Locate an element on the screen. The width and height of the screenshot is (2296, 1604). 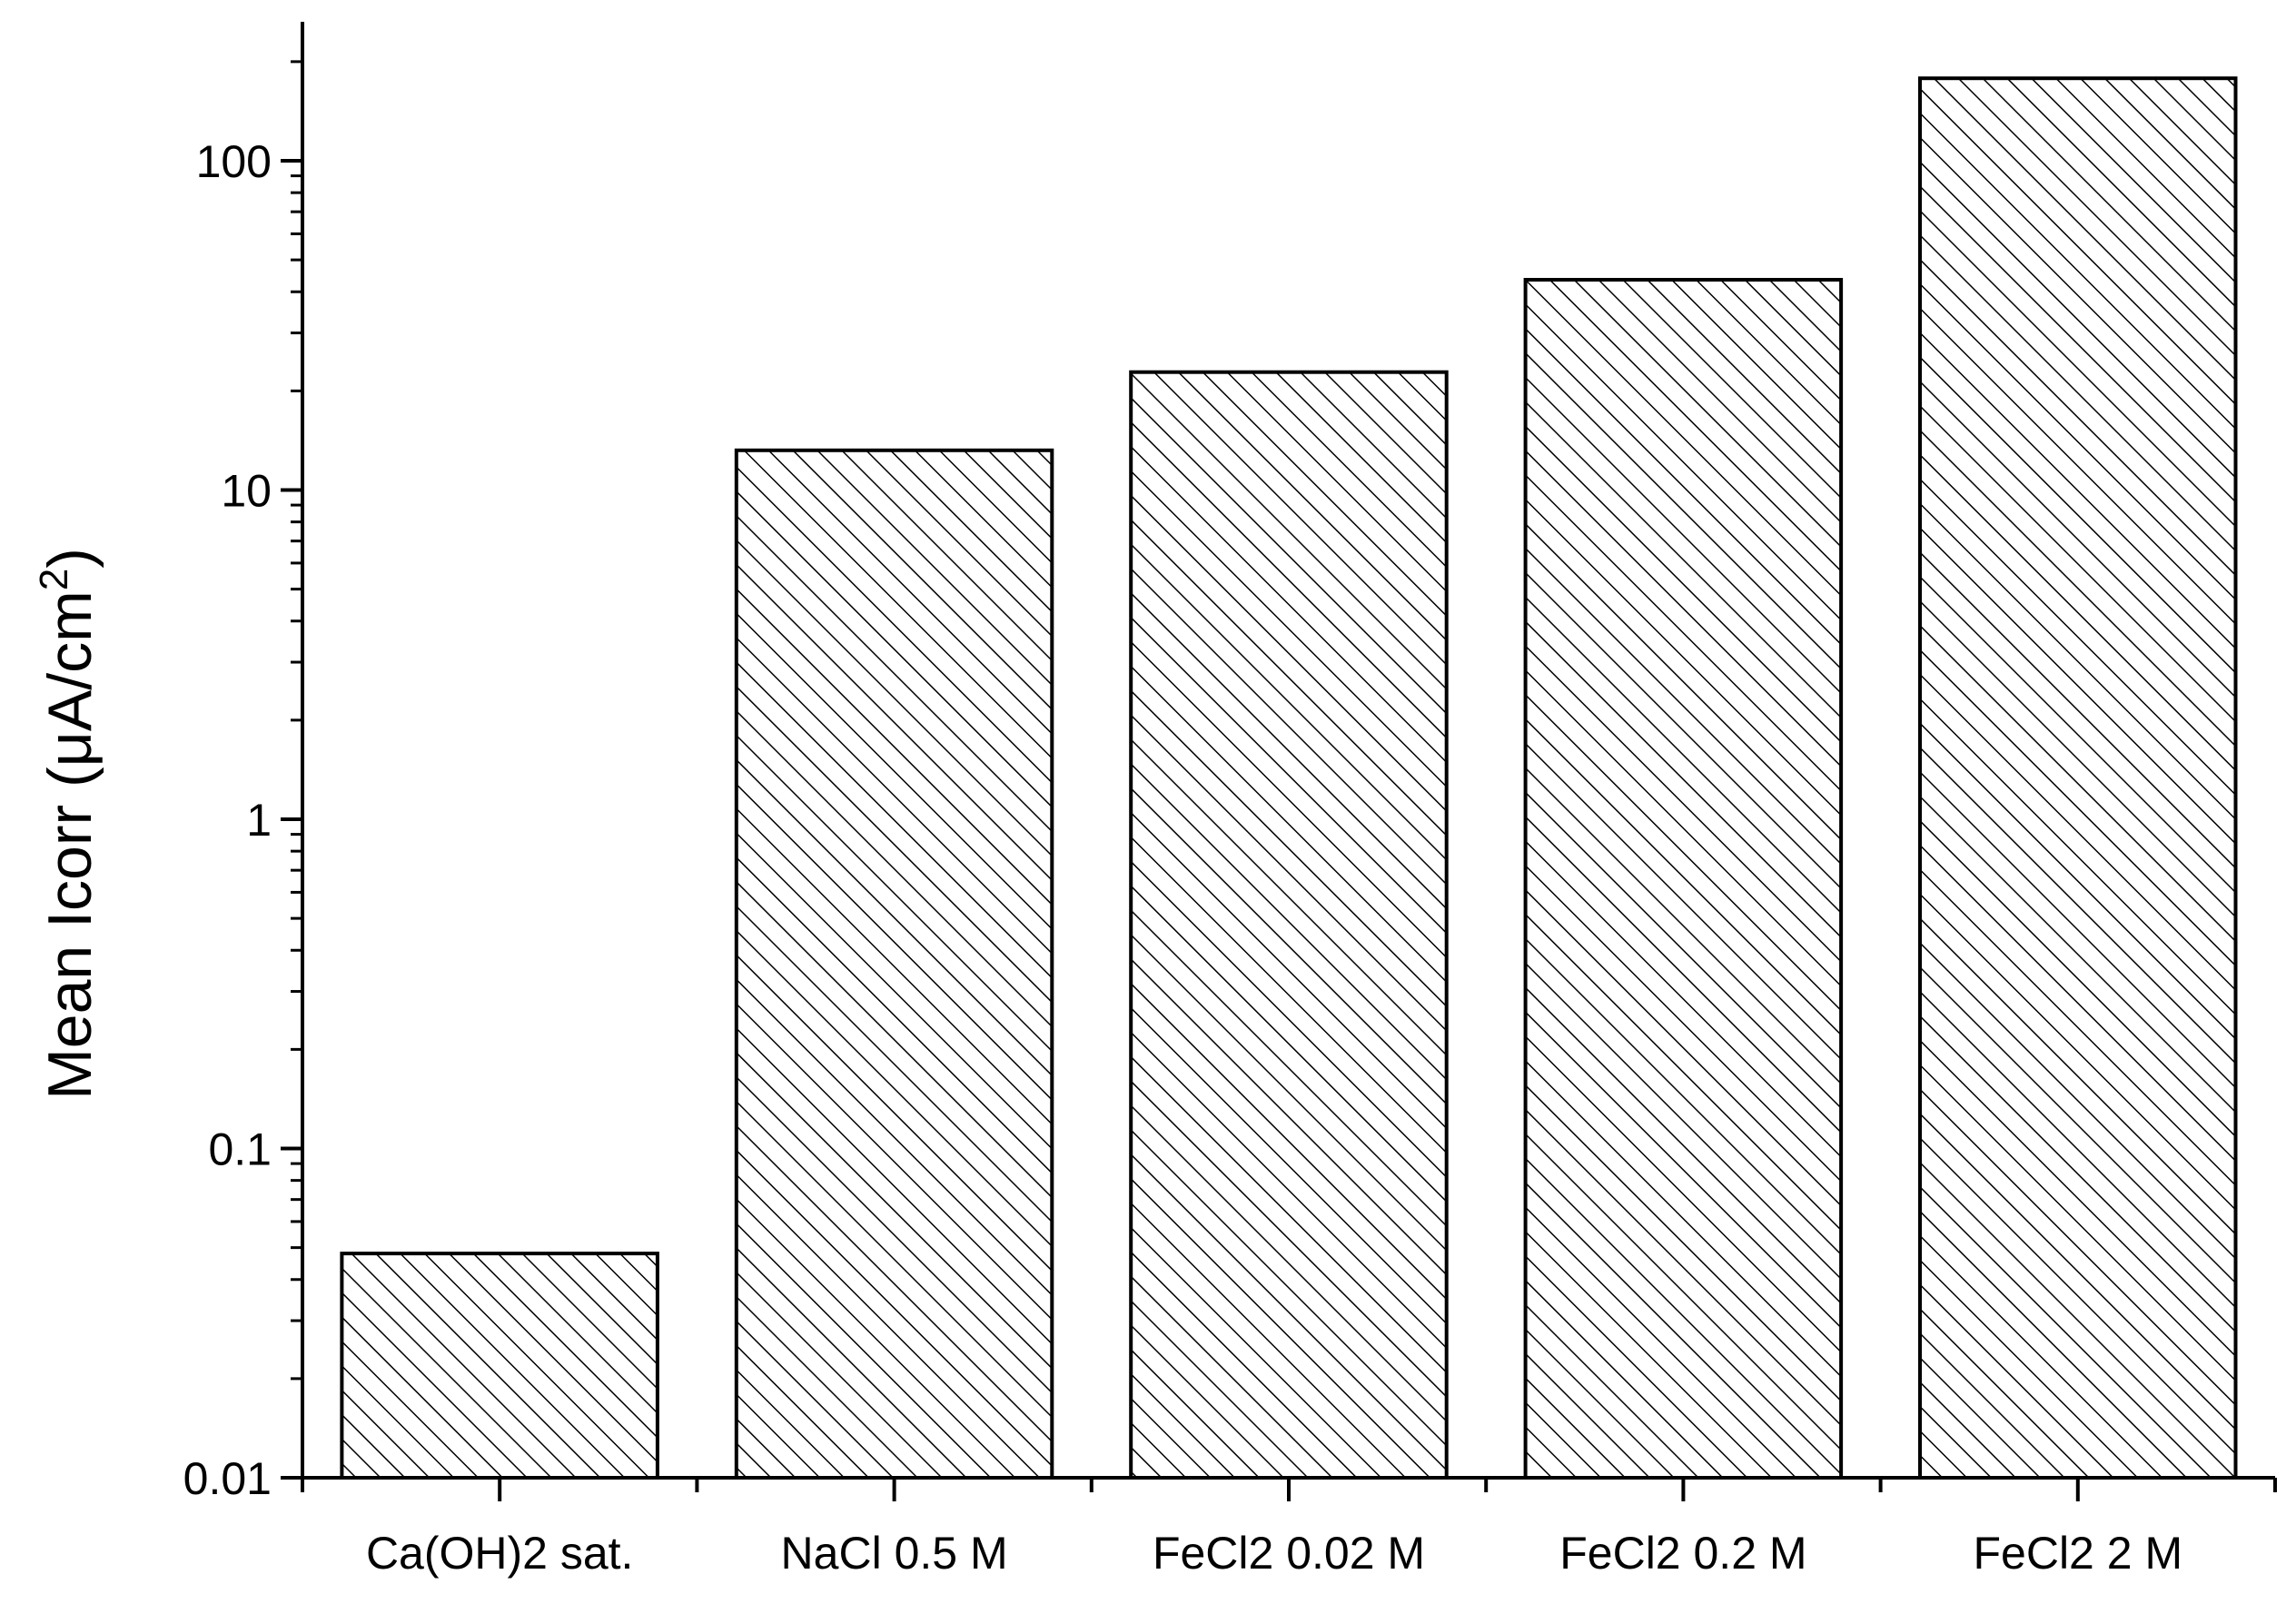
y-tick-label-5: 100 is located at coordinates (234, 161).